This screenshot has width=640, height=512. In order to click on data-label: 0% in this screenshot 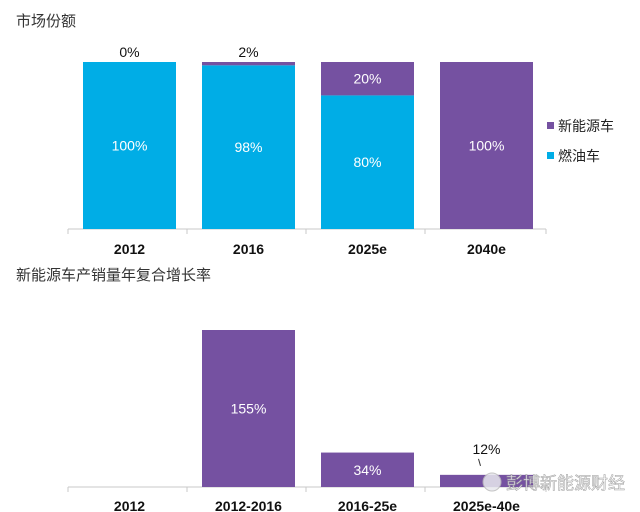, I will do `click(129, 52)`.